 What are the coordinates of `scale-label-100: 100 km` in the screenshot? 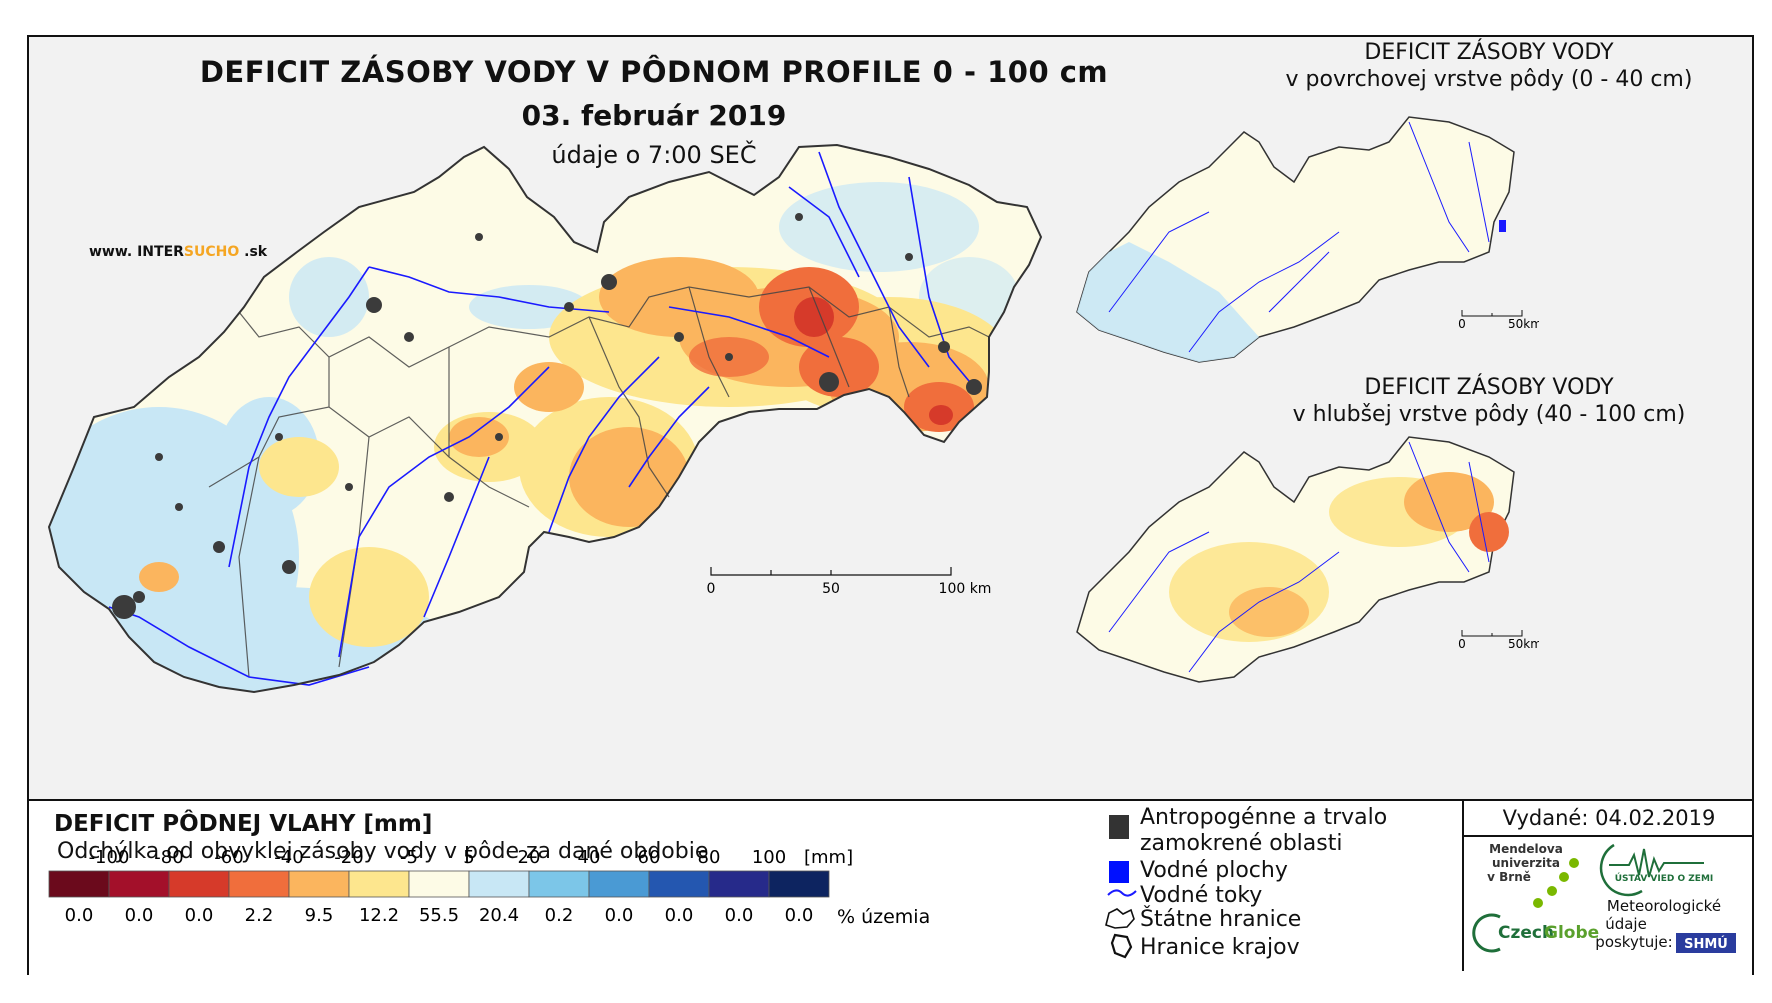 It's located at (965, 589).